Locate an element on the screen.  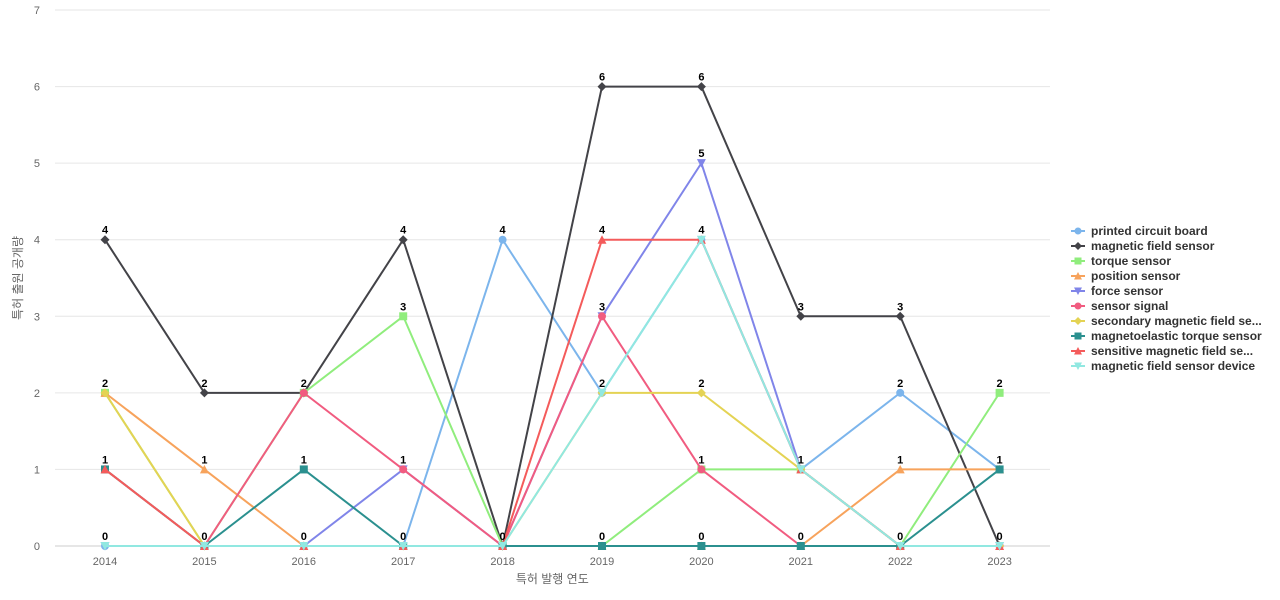
y-tick-label: 4 is located at coordinates (37, 241).